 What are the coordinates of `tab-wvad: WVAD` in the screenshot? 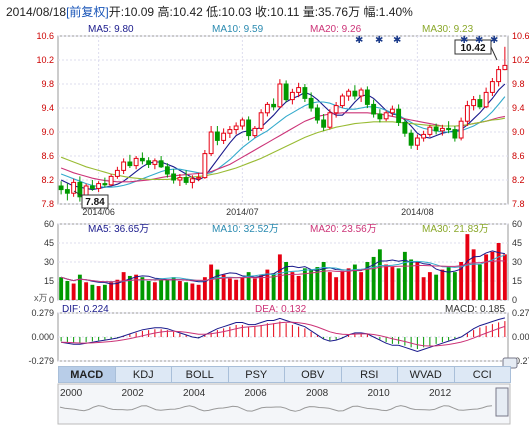 It's located at (426, 374).